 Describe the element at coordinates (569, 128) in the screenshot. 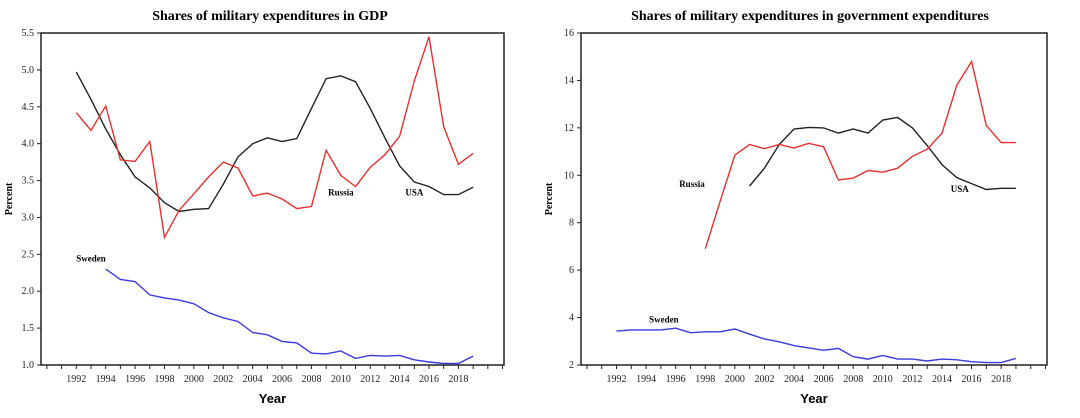

I see `y-tick-label: 12` at that location.